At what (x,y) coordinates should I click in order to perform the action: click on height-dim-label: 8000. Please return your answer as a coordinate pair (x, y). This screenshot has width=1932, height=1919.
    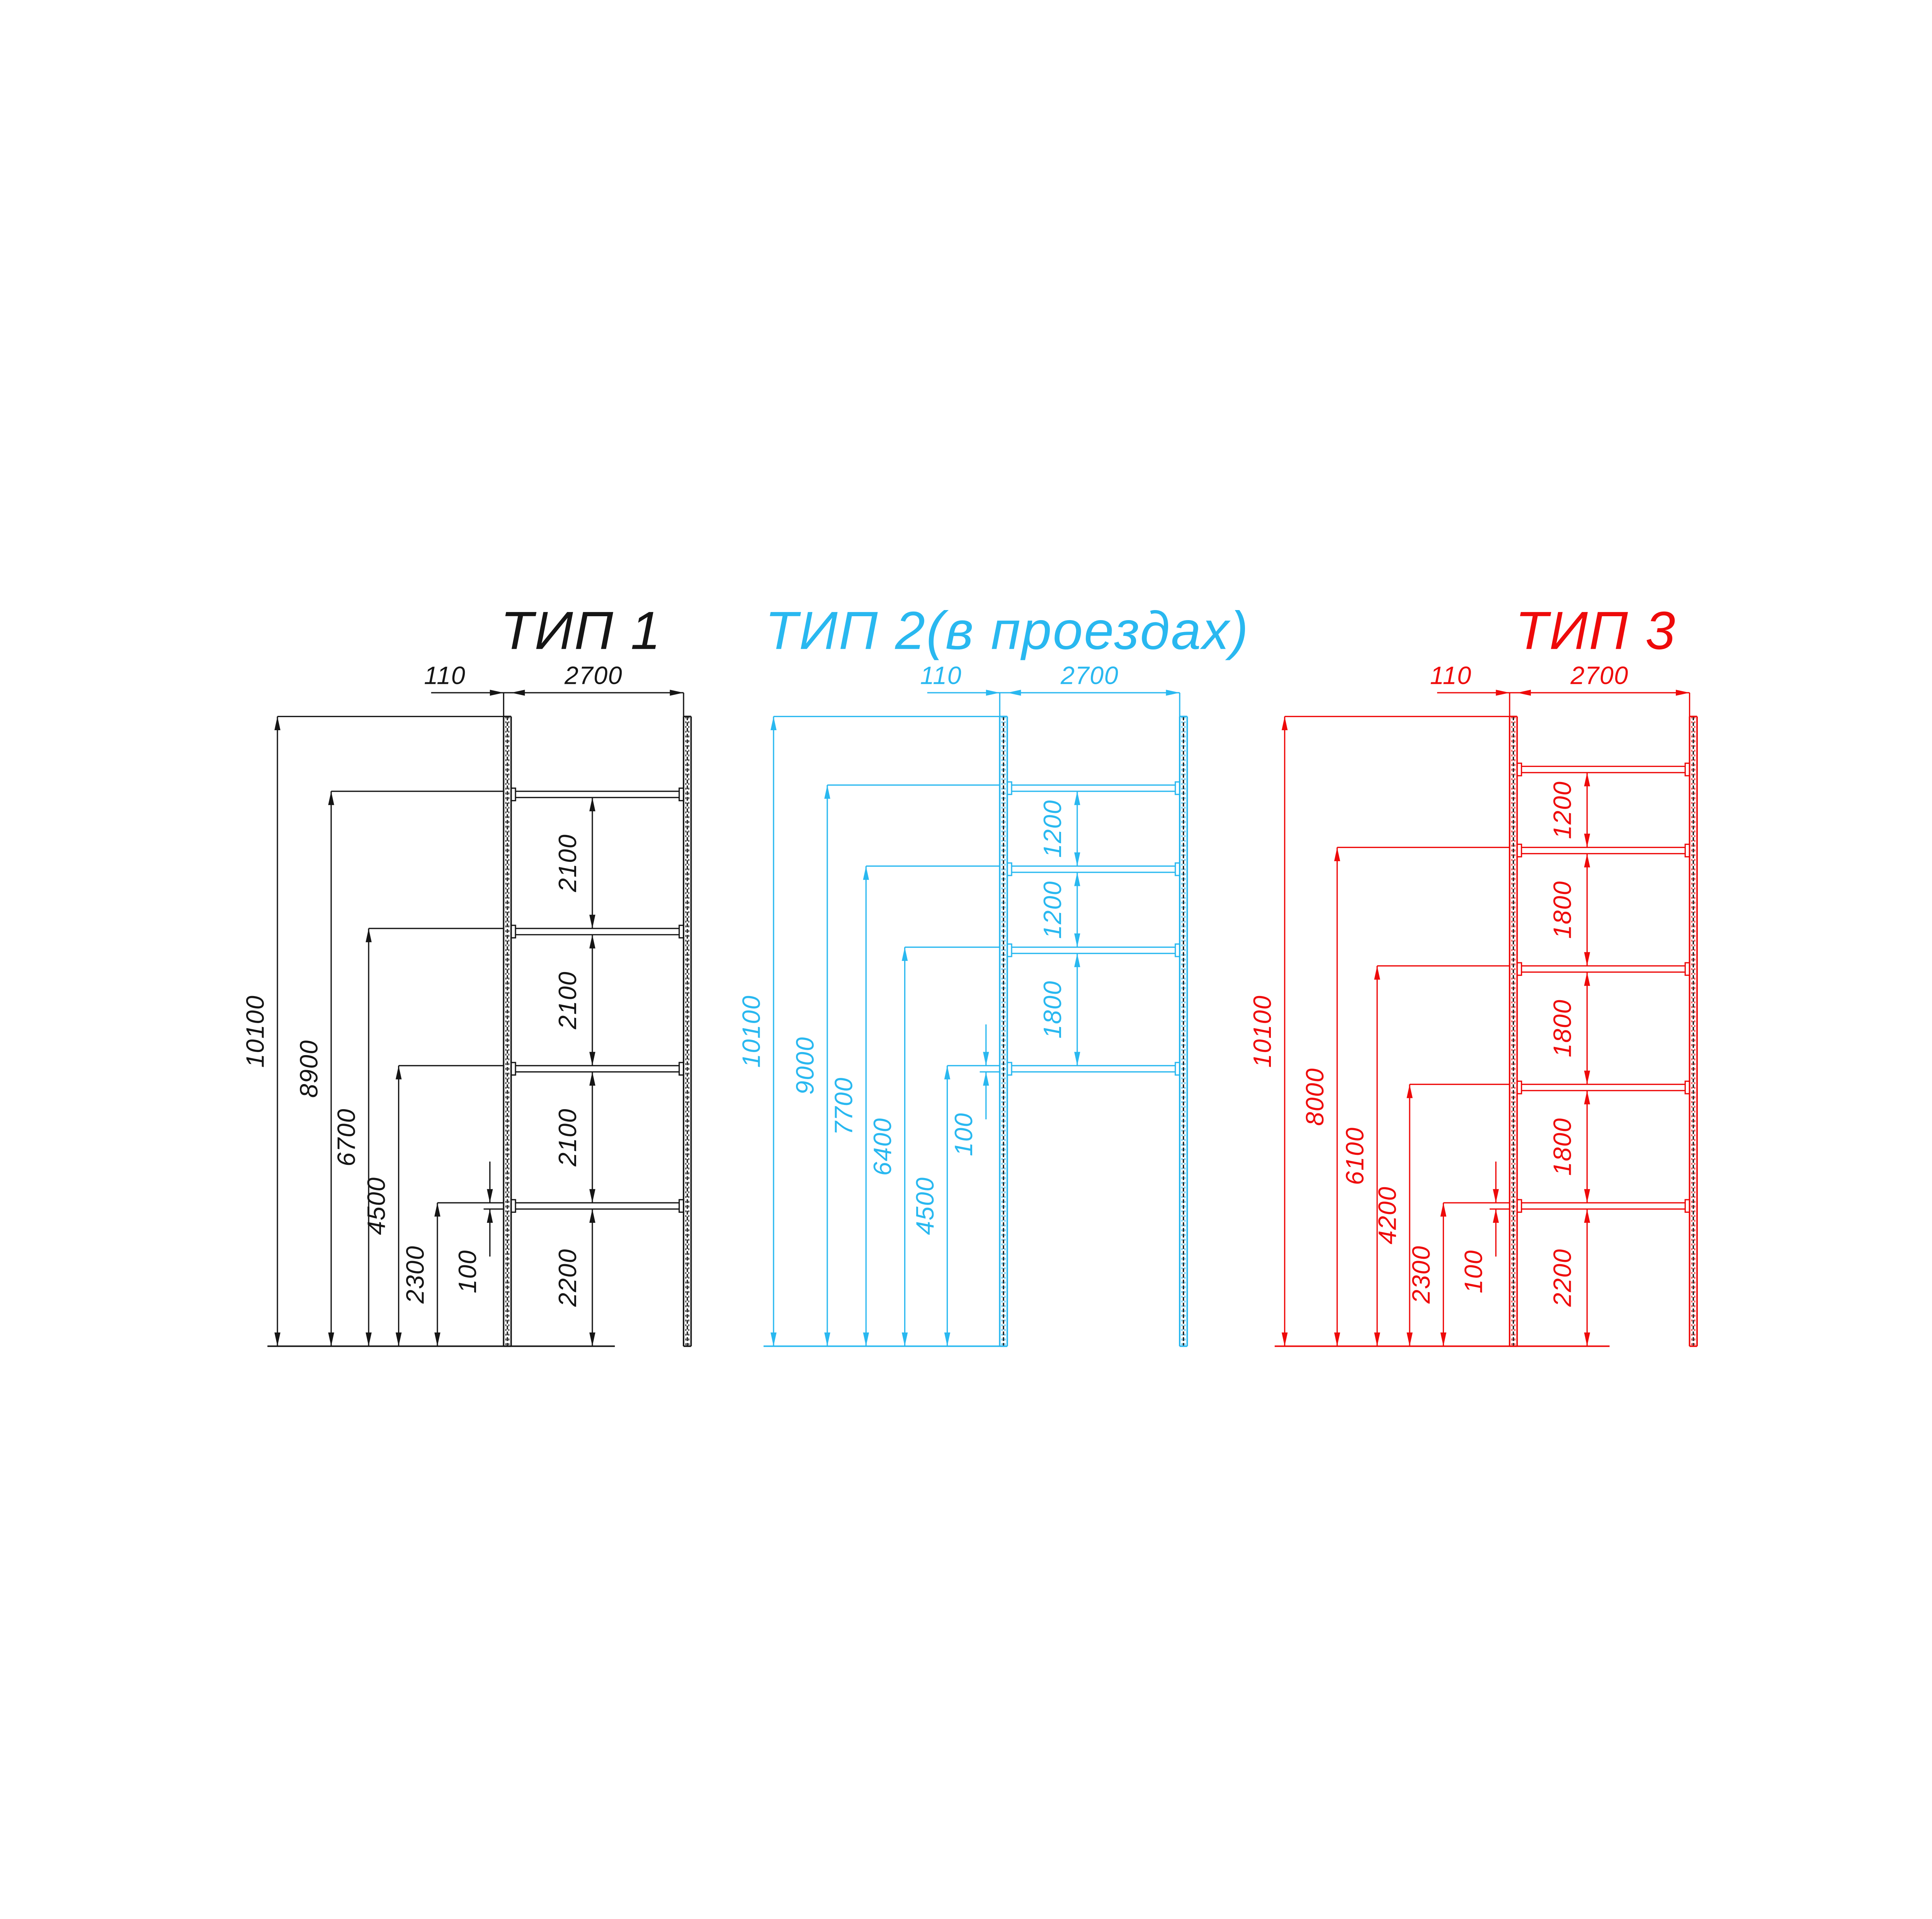
    Looking at the image, I should click on (1315, 1097).